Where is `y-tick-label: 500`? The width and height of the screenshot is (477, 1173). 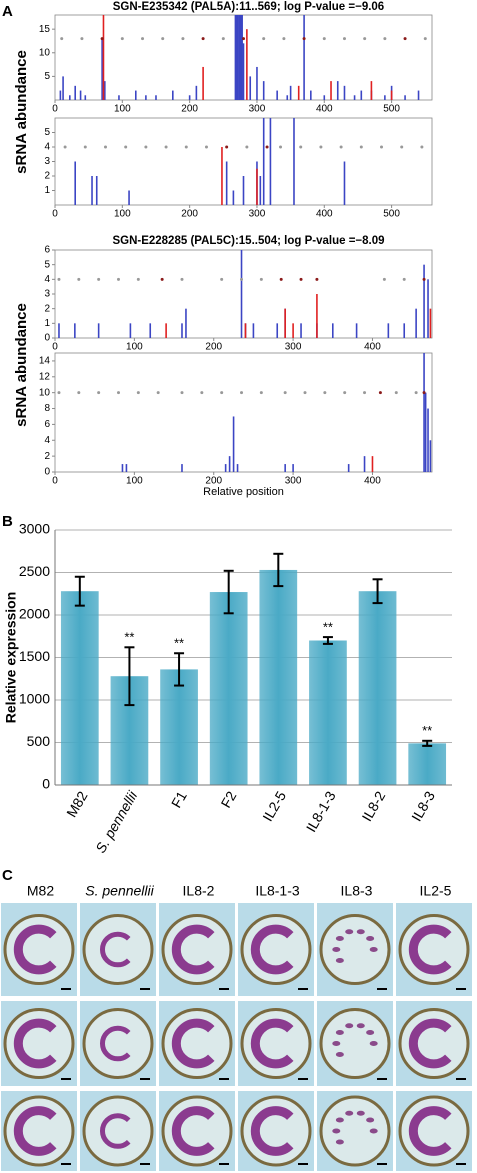
y-tick-label: 500 is located at coordinates (39, 741).